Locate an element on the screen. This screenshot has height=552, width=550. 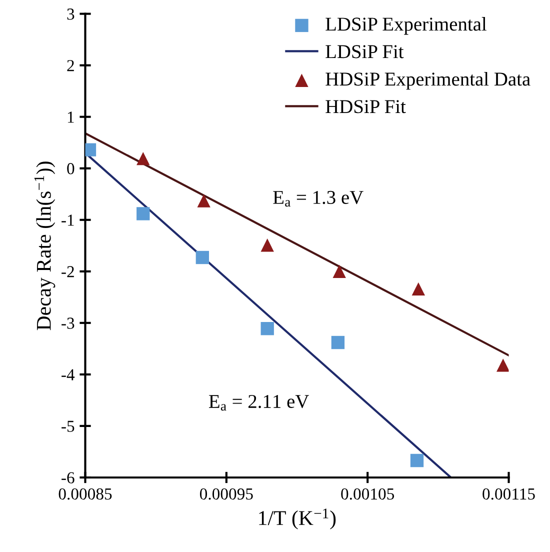
y-tick-label: -5 is located at coordinates (68, 426).